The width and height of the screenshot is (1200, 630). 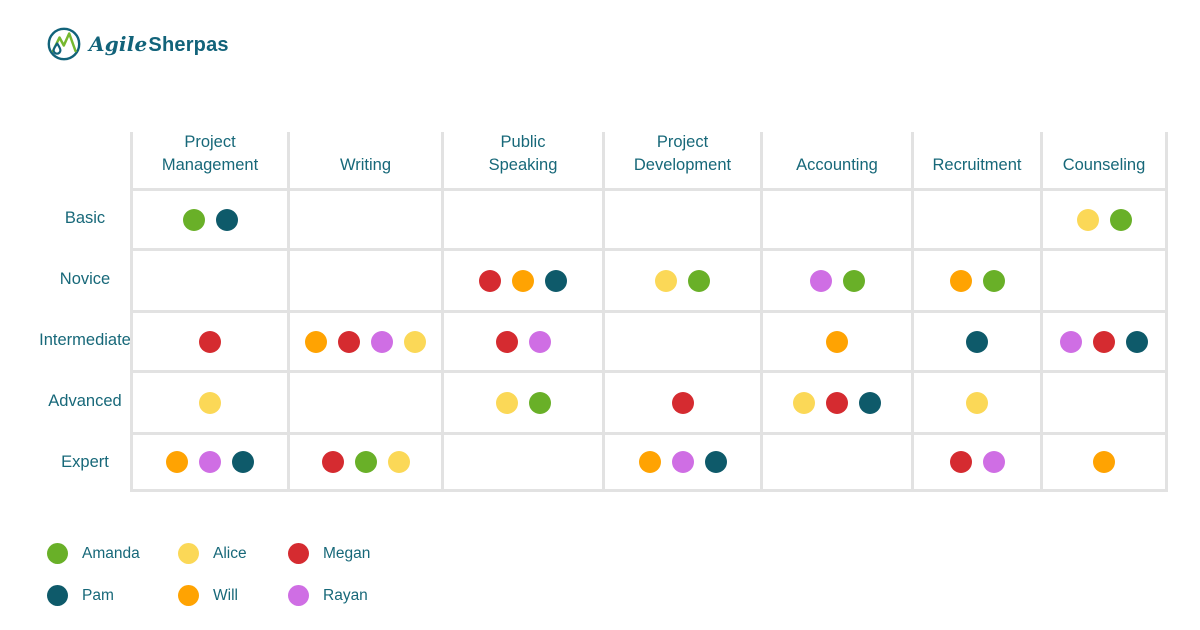 I want to click on legend-item-megan: Megan, so click(x=368, y=553).